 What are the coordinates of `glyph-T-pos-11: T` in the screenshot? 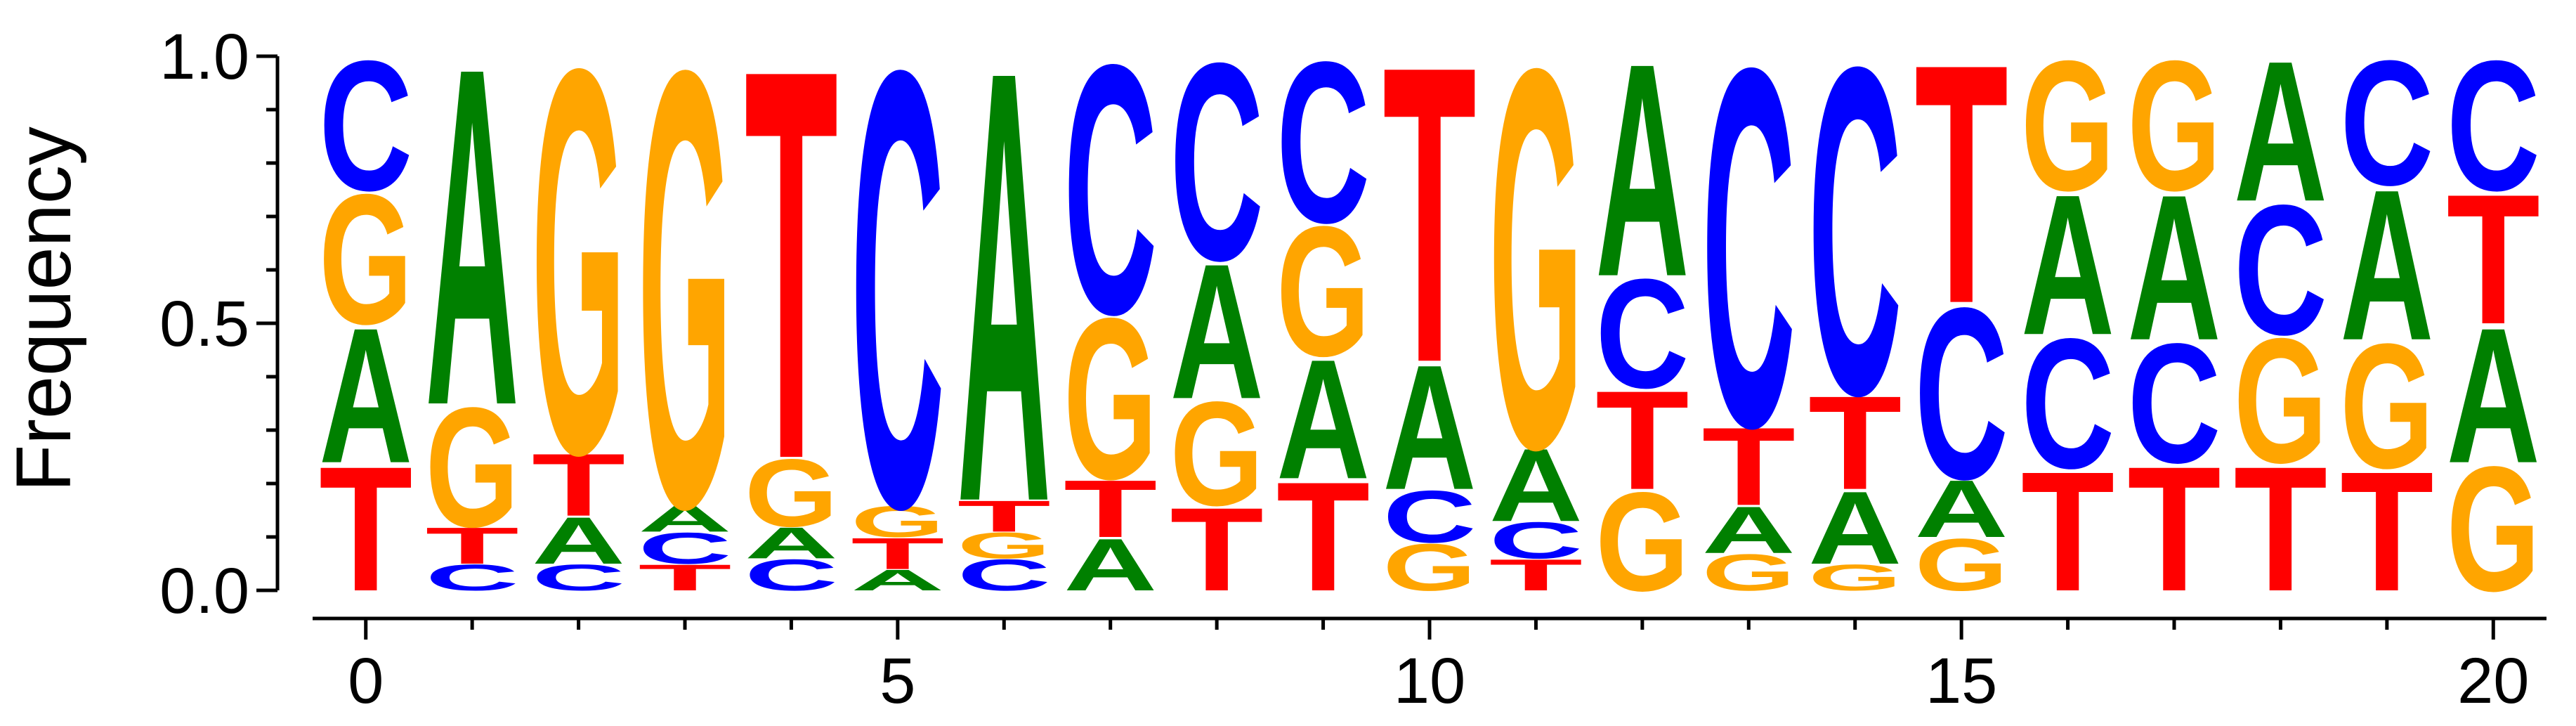 It's located at (1536, 575).